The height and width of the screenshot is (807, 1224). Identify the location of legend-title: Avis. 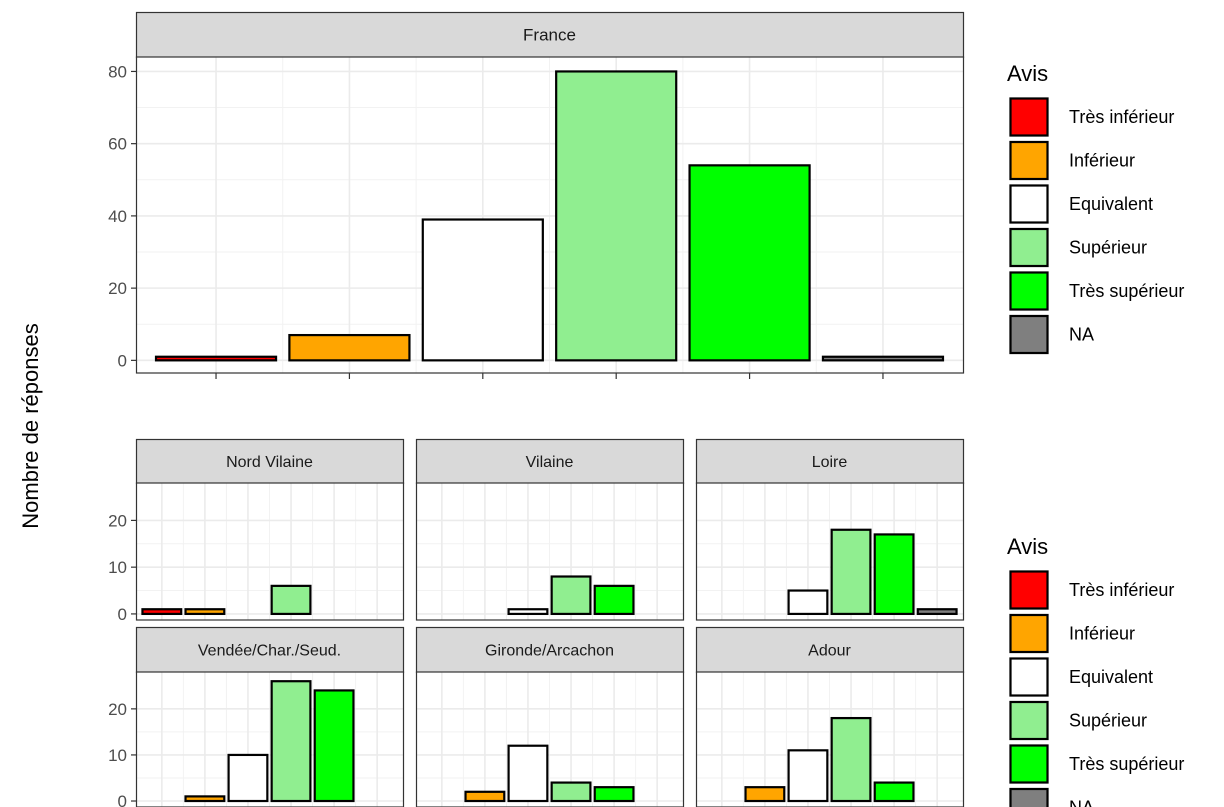
(1027, 546).